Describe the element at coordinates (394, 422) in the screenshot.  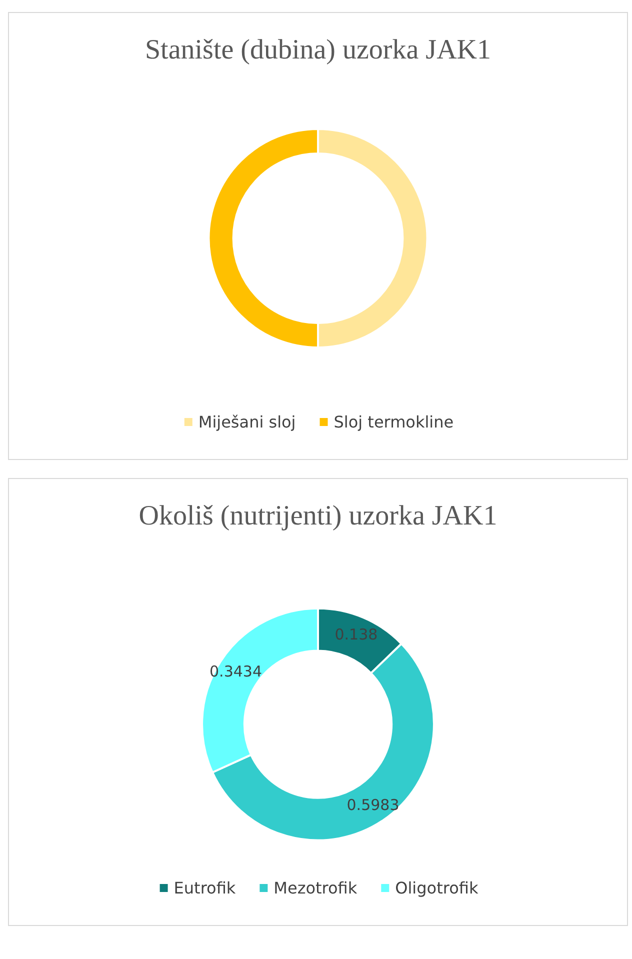
I see `legend-label: Sloj termokline` at that location.